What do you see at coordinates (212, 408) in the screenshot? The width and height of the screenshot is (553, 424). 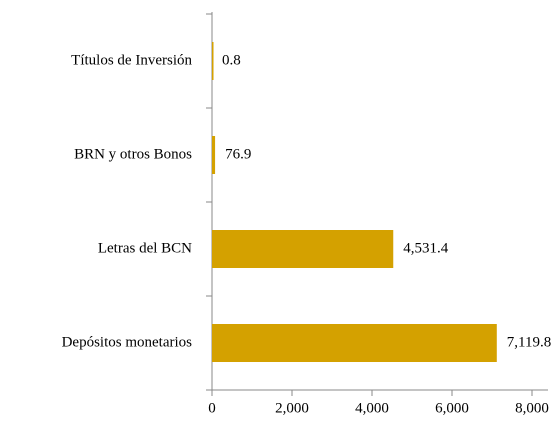 I see `x-tick-label: 0` at bounding box center [212, 408].